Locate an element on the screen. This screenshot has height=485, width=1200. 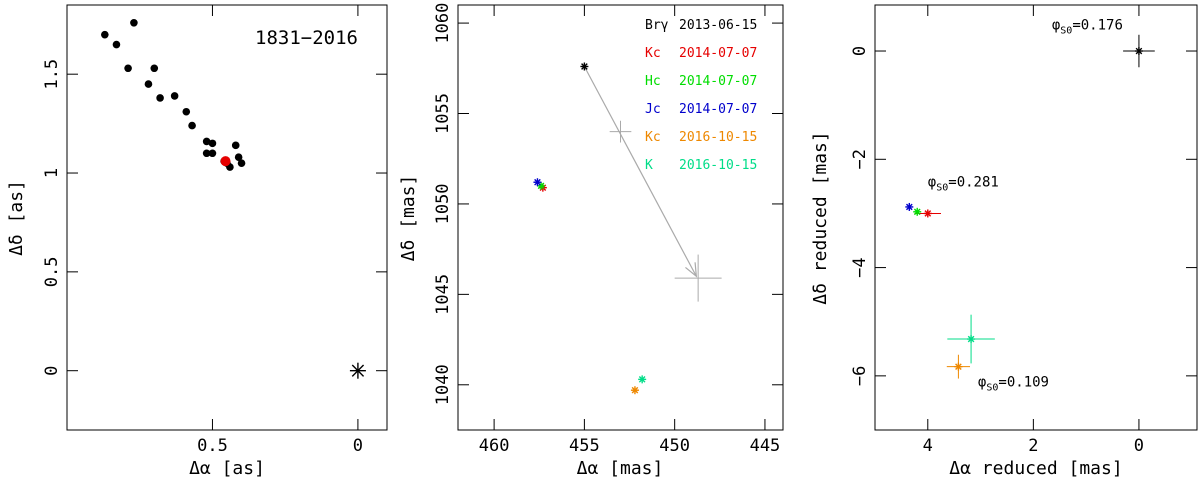
origin-marker is located at coordinates (357, 370).